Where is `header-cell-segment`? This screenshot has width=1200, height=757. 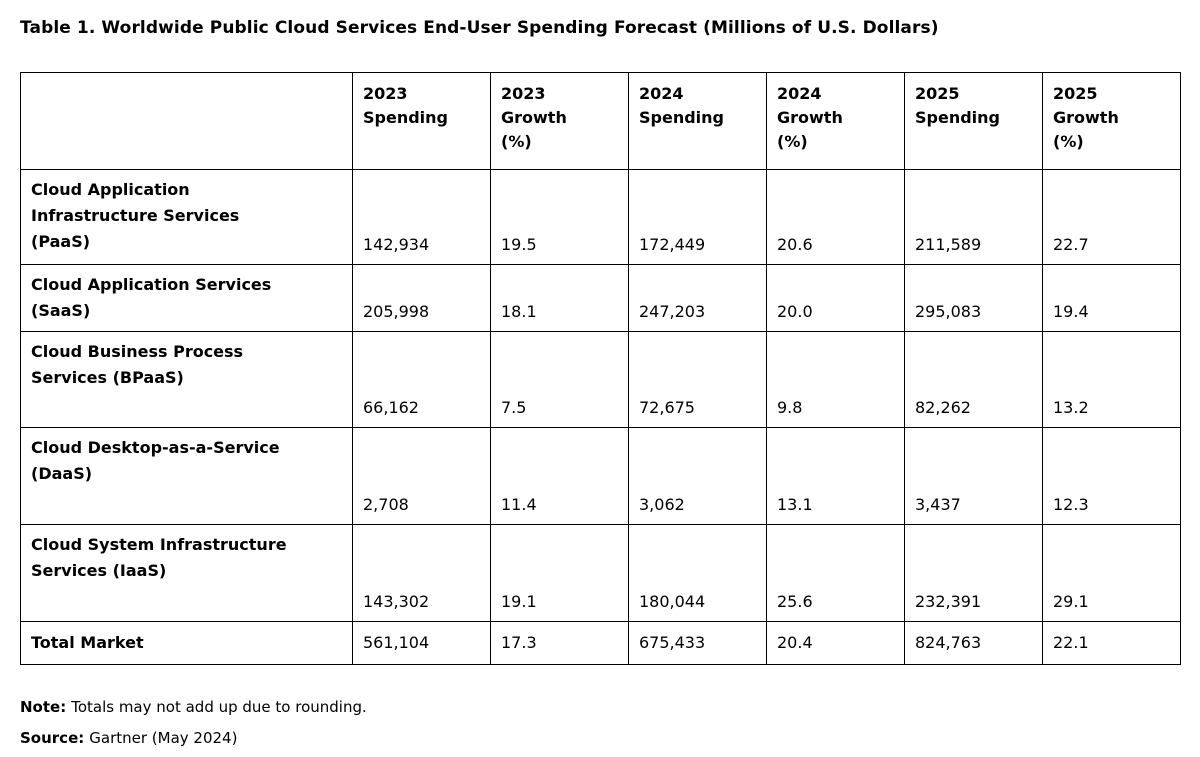
header-cell-segment is located at coordinates (186, 121).